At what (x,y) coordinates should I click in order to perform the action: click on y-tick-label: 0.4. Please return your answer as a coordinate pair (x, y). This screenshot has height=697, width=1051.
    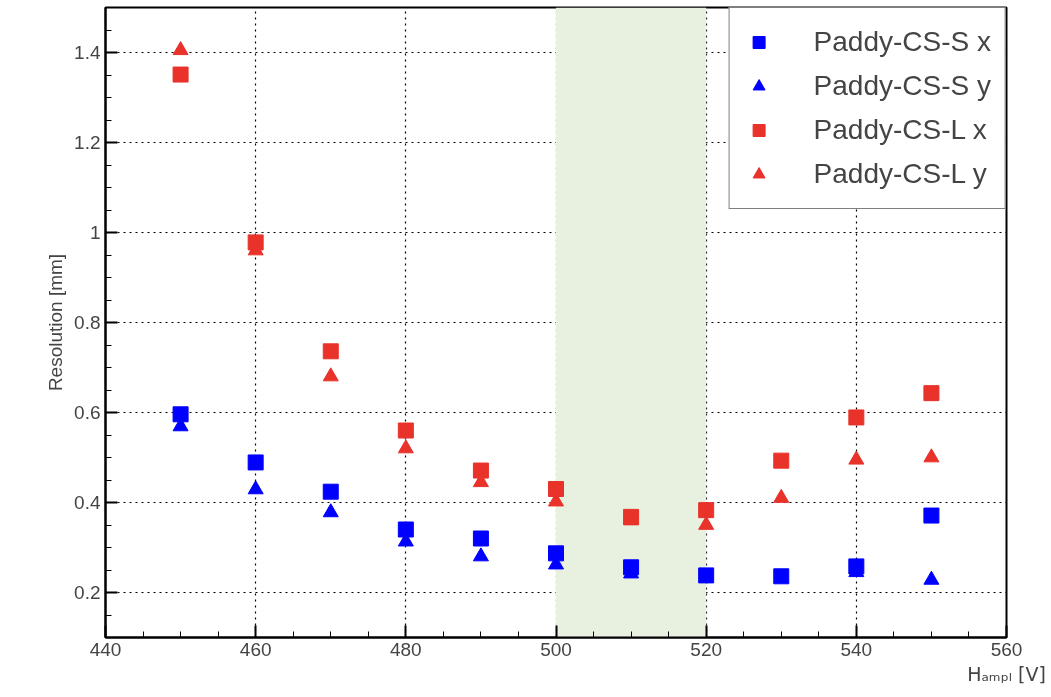
    Looking at the image, I should click on (87, 502).